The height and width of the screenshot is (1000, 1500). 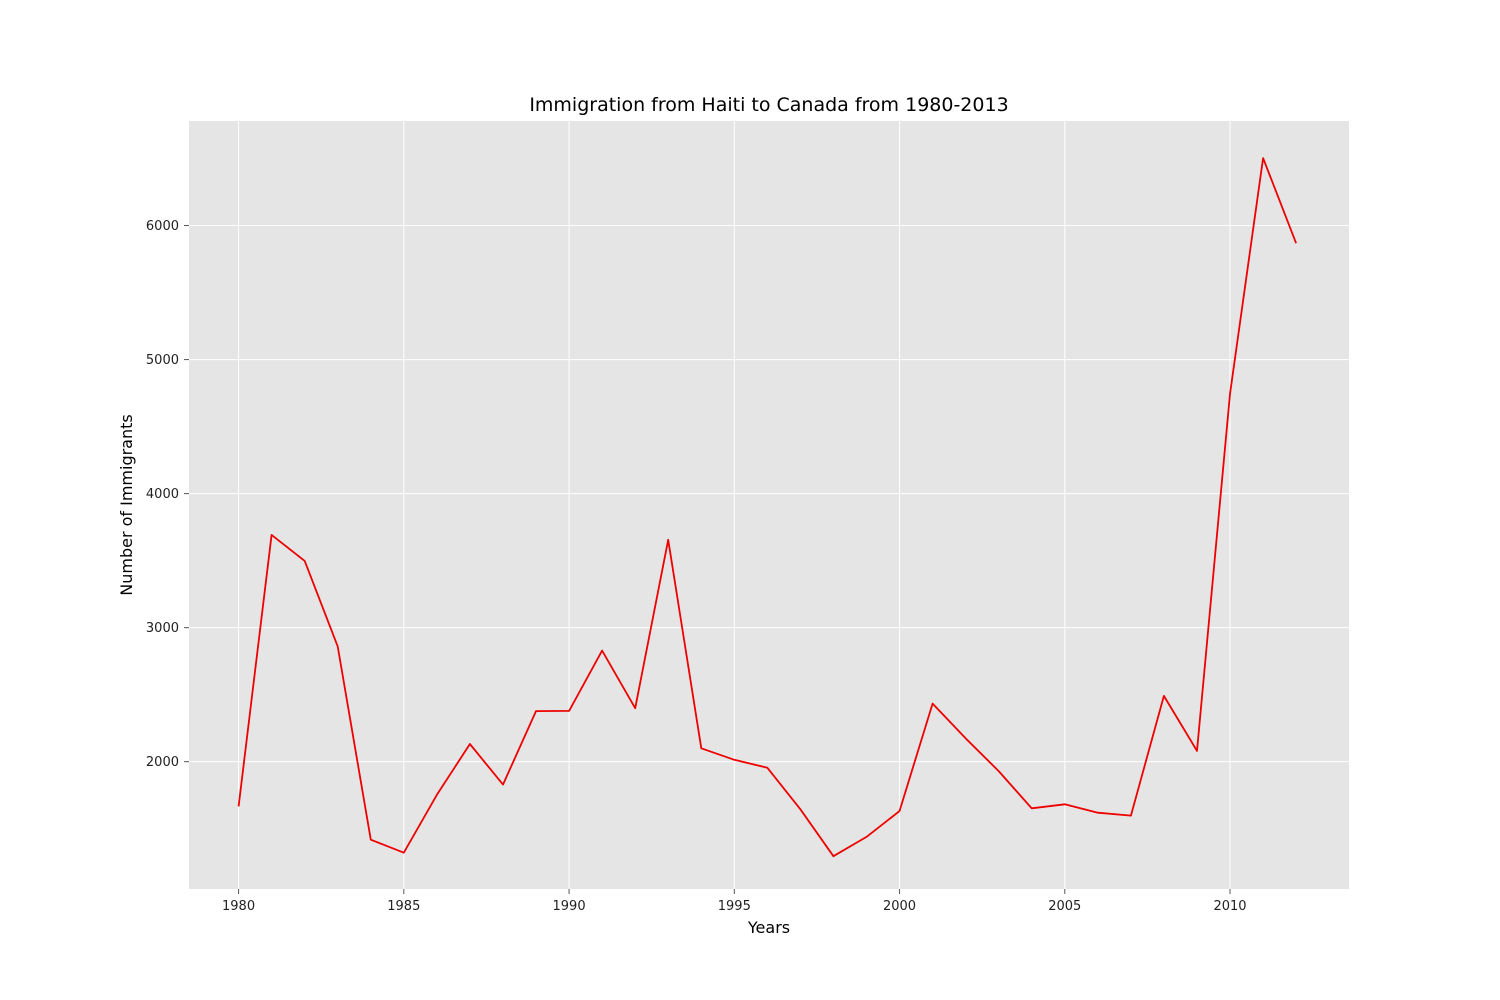 I want to click on x-tick-label: 2005, so click(x=1064, y=906).